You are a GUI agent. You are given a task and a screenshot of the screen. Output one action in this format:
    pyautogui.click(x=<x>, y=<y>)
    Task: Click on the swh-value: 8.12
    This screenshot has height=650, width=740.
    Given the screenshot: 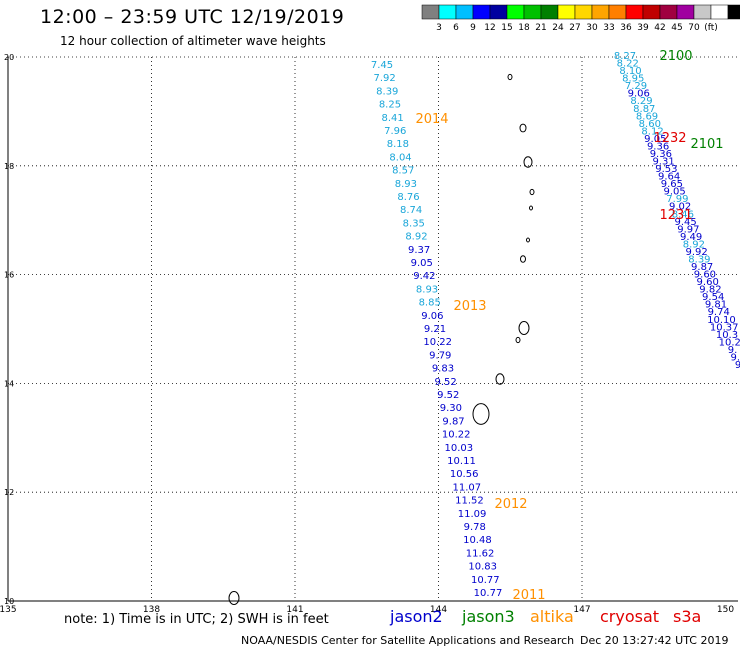 What is the action you would take?
    pyautogui.click(x=652, y=131)
    